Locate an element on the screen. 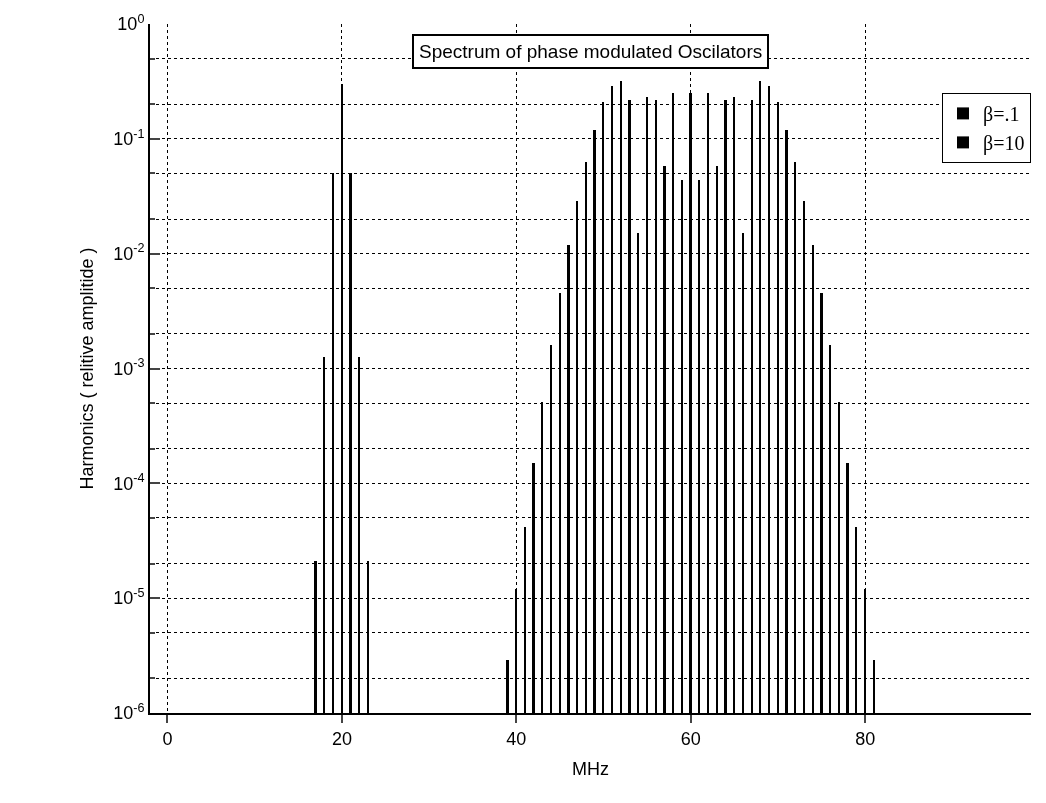 The image size is (1046, 803). x-axis-title: MHz is located at coordinates (590, 769).